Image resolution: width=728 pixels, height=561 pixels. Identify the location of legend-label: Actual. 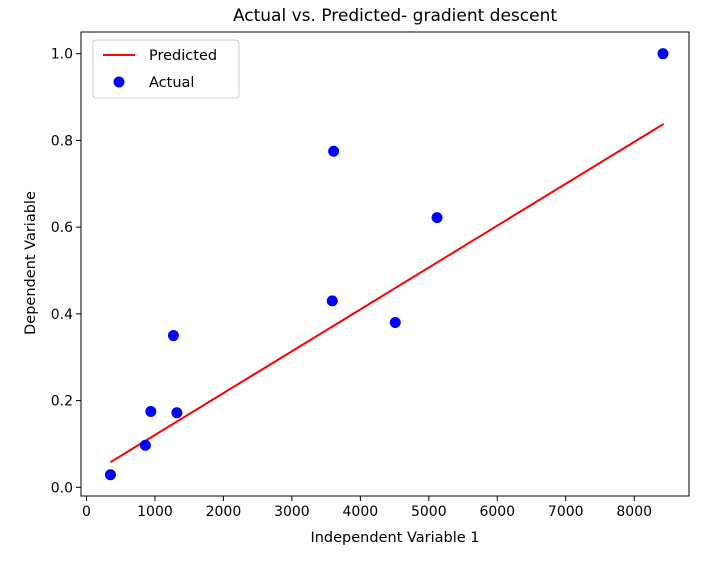
(171, 83).